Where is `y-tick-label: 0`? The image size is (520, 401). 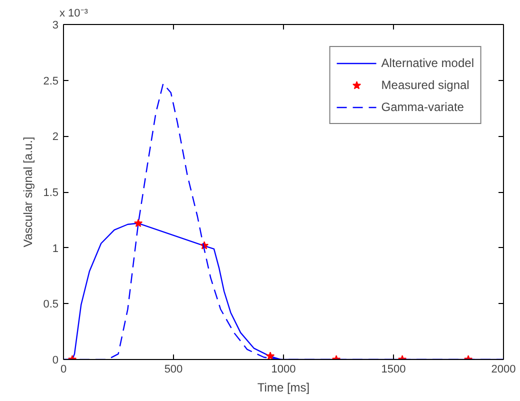 y-tick-label: 0 is located at coordinates (55, 360).